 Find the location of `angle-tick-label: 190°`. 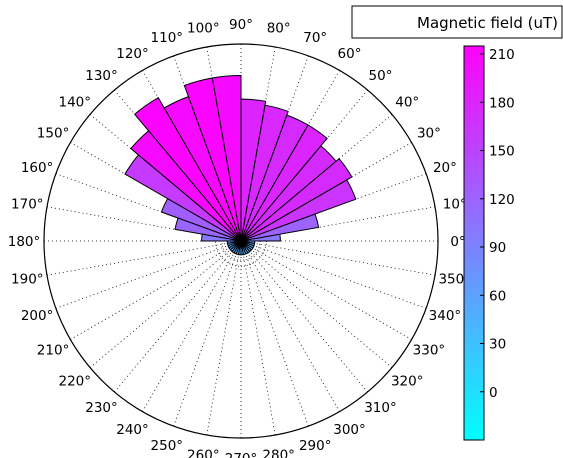

angle-tick-label: 190° is located at coordinates (27, 280).